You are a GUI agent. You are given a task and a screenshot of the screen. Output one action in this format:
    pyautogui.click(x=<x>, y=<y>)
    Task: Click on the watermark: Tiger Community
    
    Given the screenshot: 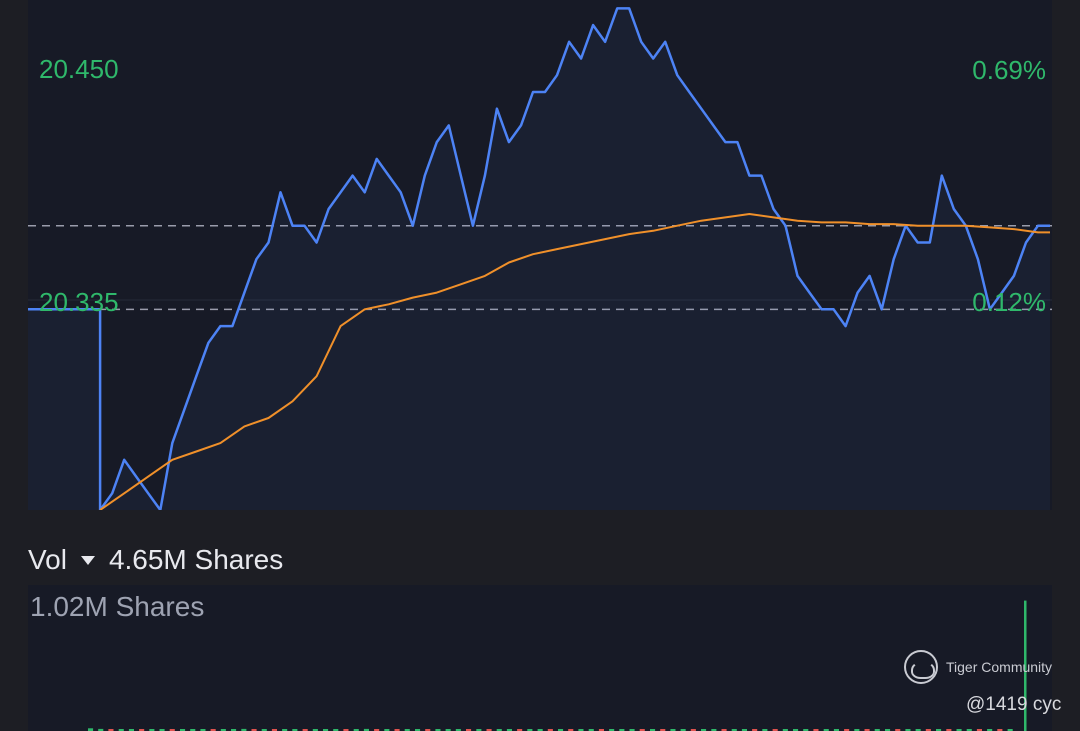 What is the action you would take?
    pyautogui.click(x=978, y=667)
    